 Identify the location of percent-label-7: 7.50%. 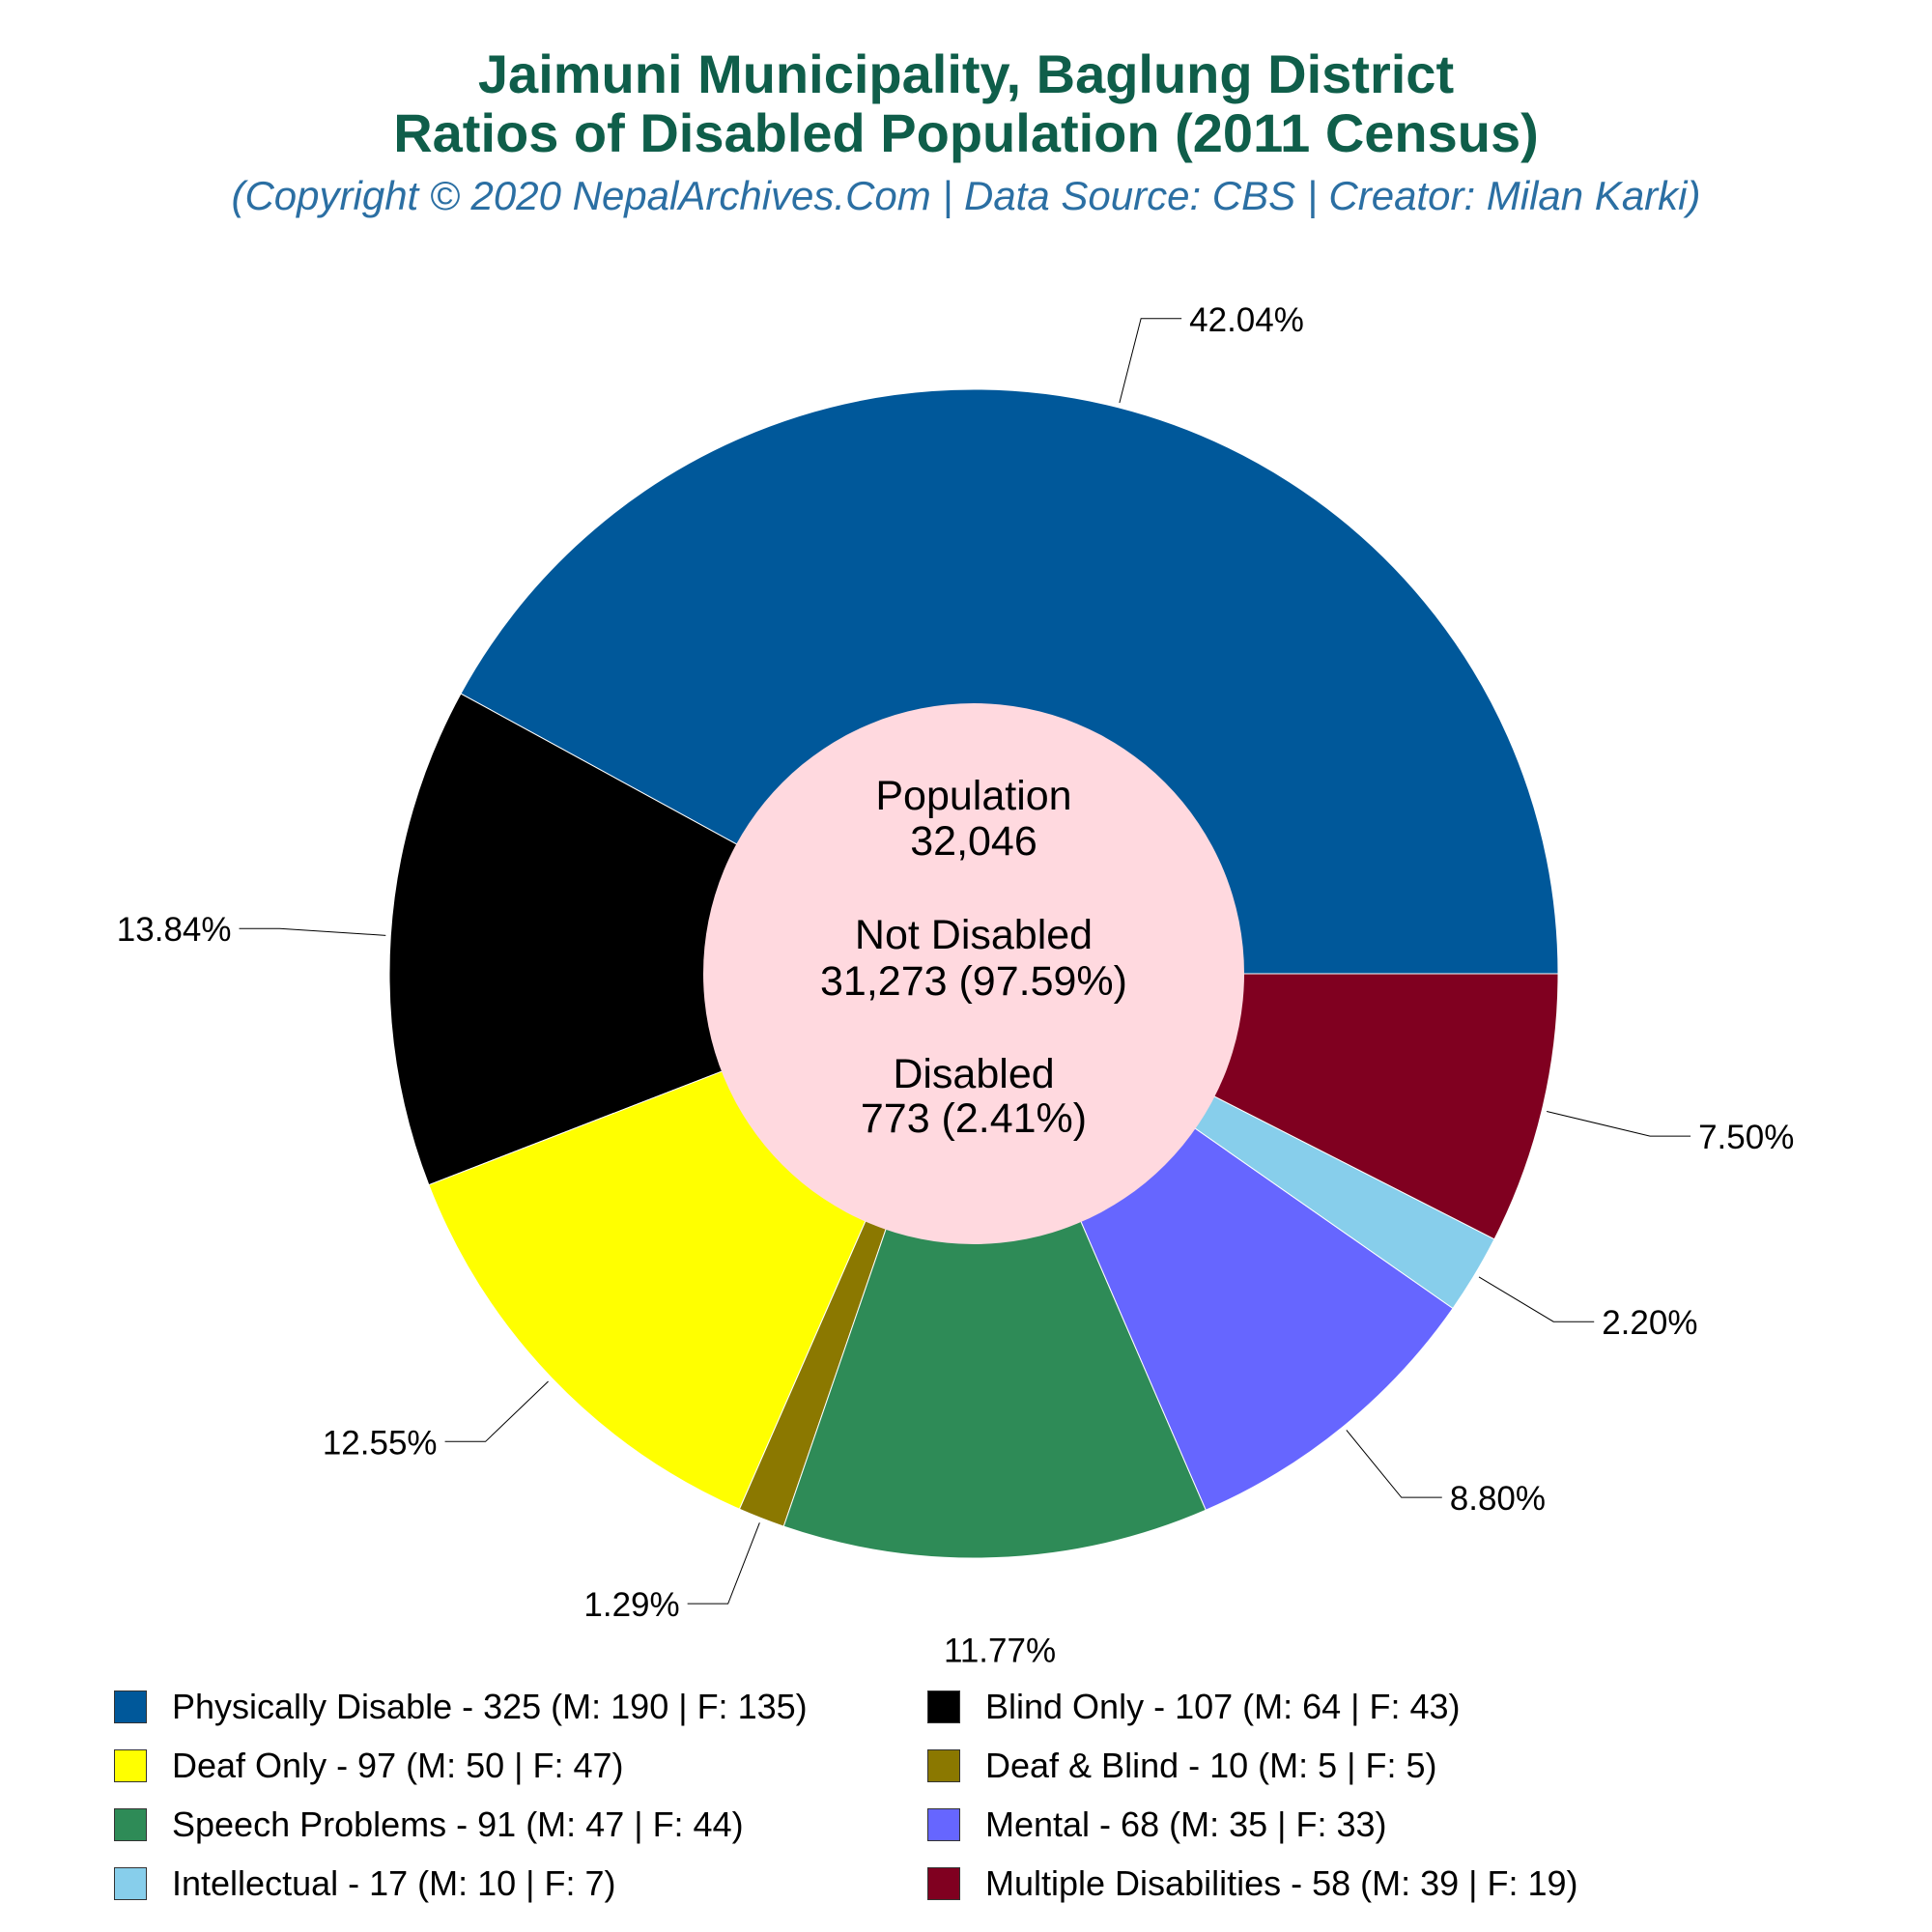
(1746, 1137).